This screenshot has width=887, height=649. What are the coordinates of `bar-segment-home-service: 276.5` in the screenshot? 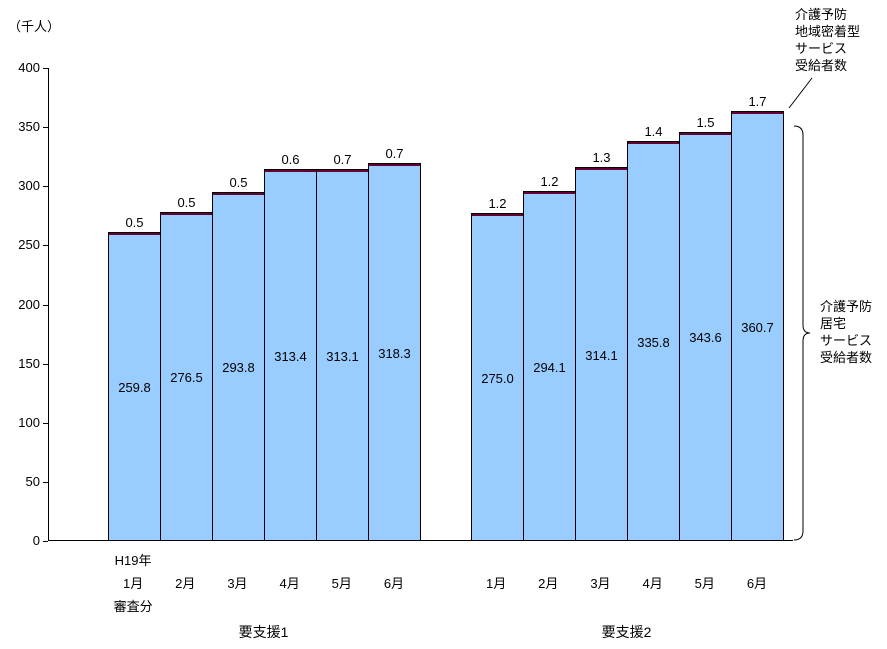 It's located at (186, 377).